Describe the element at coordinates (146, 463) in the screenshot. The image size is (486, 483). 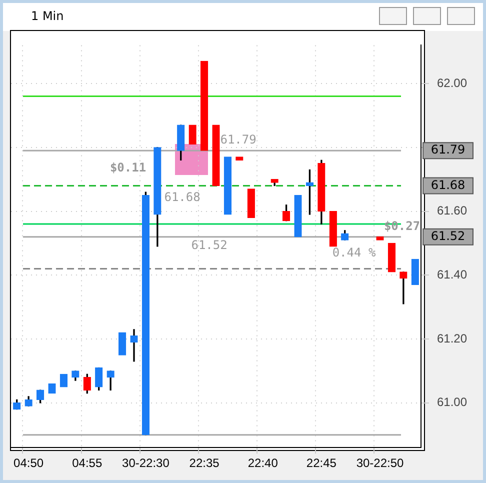
I see `x-tick-label: 30-22:30` at that location.